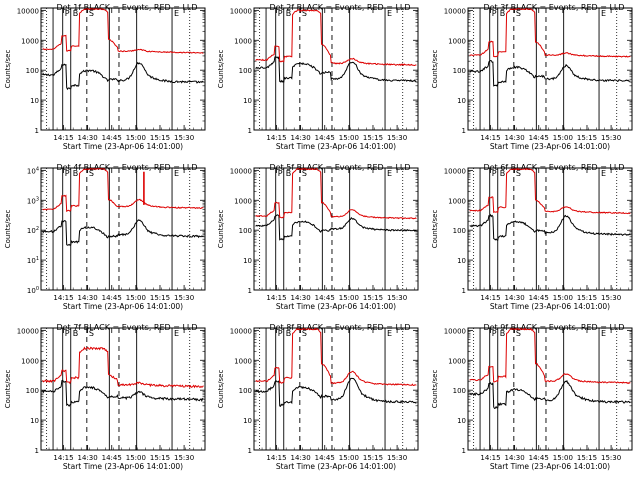 This screenshot has height=480, width=640. Describe the element at coordinates (33, 170) in the screenshot. I see `y-tick-label: 10⁴` at that location.